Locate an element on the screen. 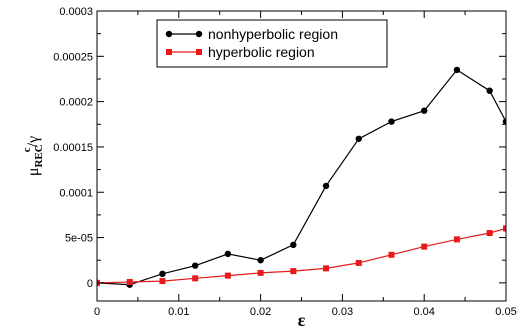 Image resolution: width=521 pixels, height=329 pixels. legend-box is located at coordinates (272, 43).